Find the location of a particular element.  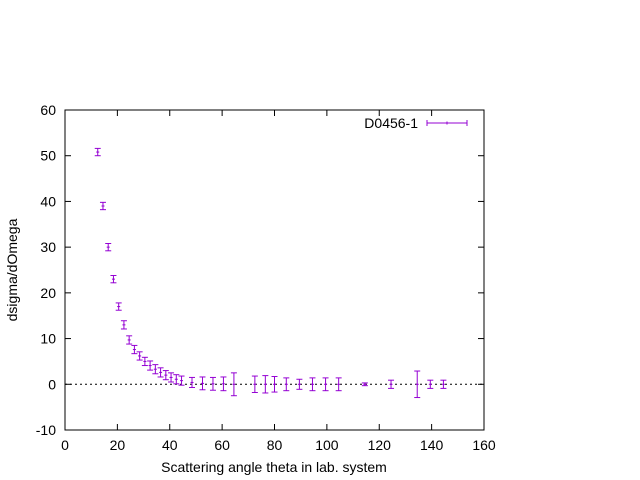

y-tick-label: 10 is located at coordinates (48, 339).